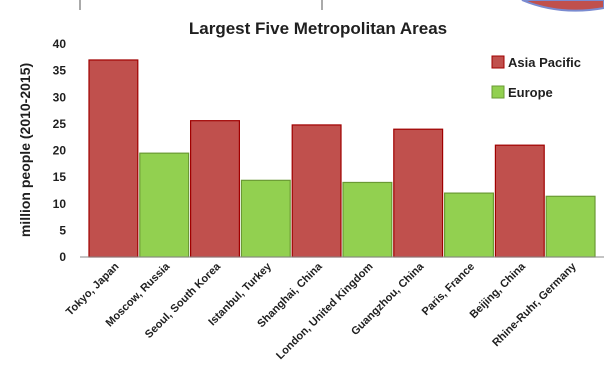  I want to click on bar-paris-france, so click(469, 225).